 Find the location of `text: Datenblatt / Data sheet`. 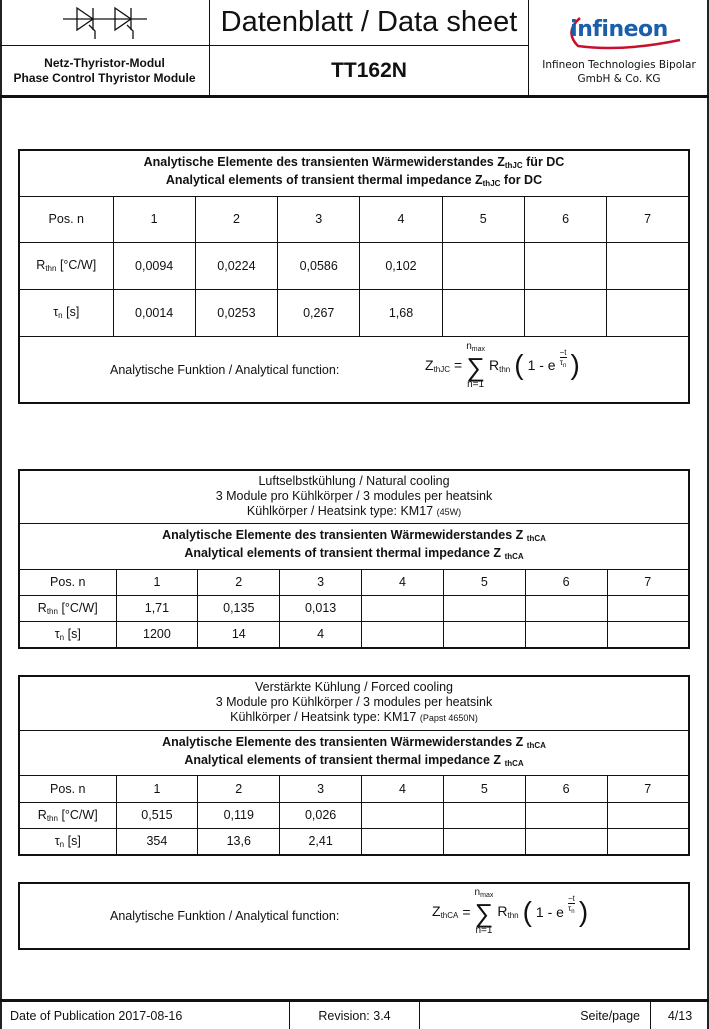

text: Datenblatt / Data sheet is located at coordinates (369, 23).